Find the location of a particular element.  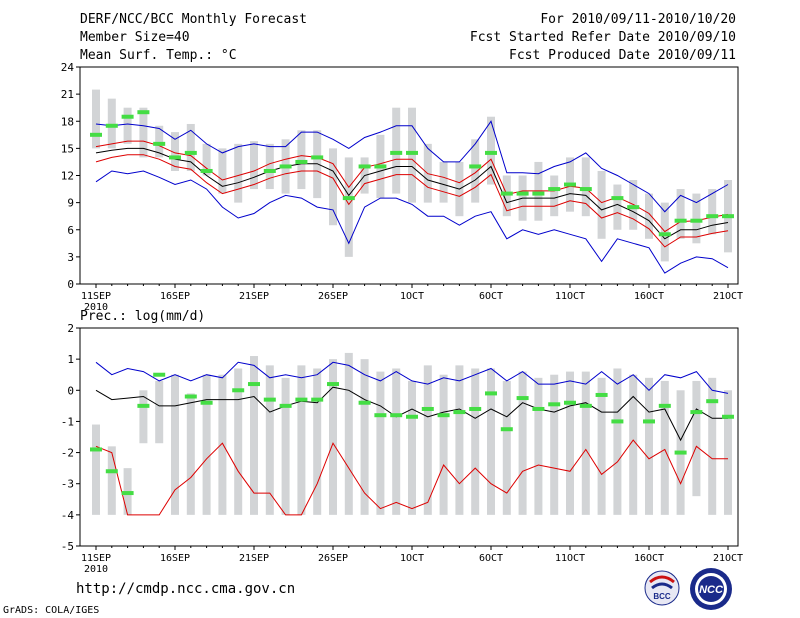

precip-ytick-label: -4 is located at coordinates (68, 515).